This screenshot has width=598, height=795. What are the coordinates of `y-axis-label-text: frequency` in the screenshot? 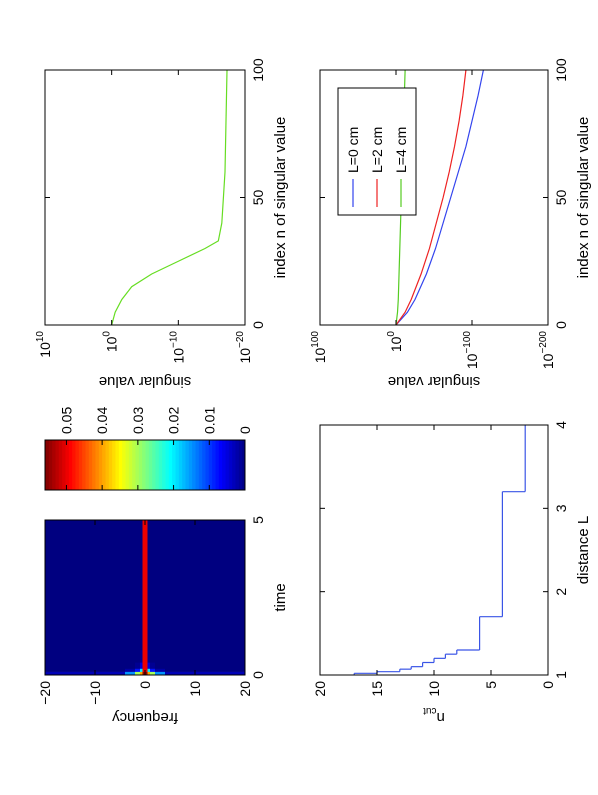 It's located at (145, 717).